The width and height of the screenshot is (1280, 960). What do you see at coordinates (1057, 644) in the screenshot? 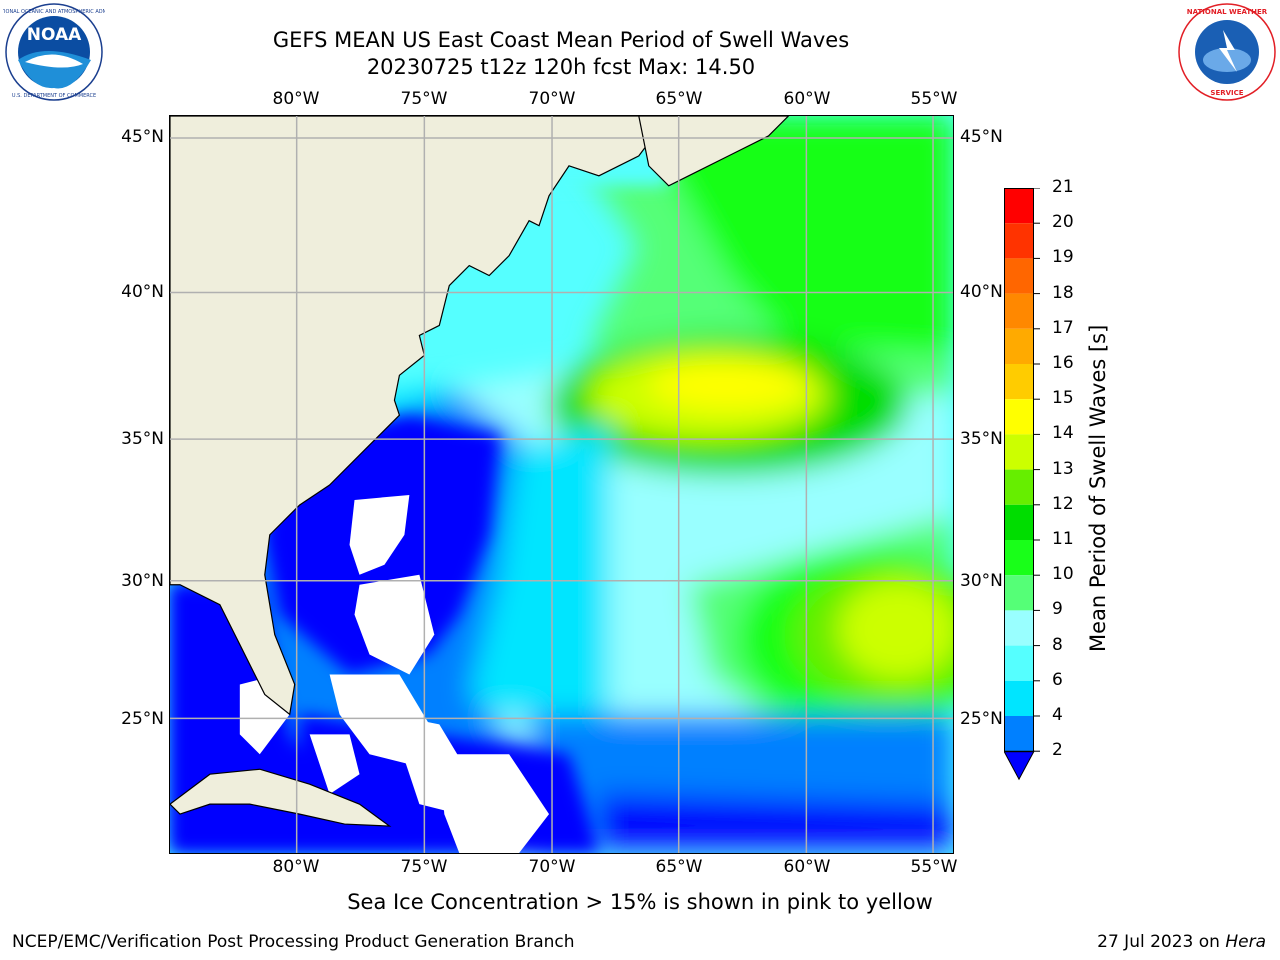
I see `colorbar-tick-label: 8` at bounding box center [1057, 644].